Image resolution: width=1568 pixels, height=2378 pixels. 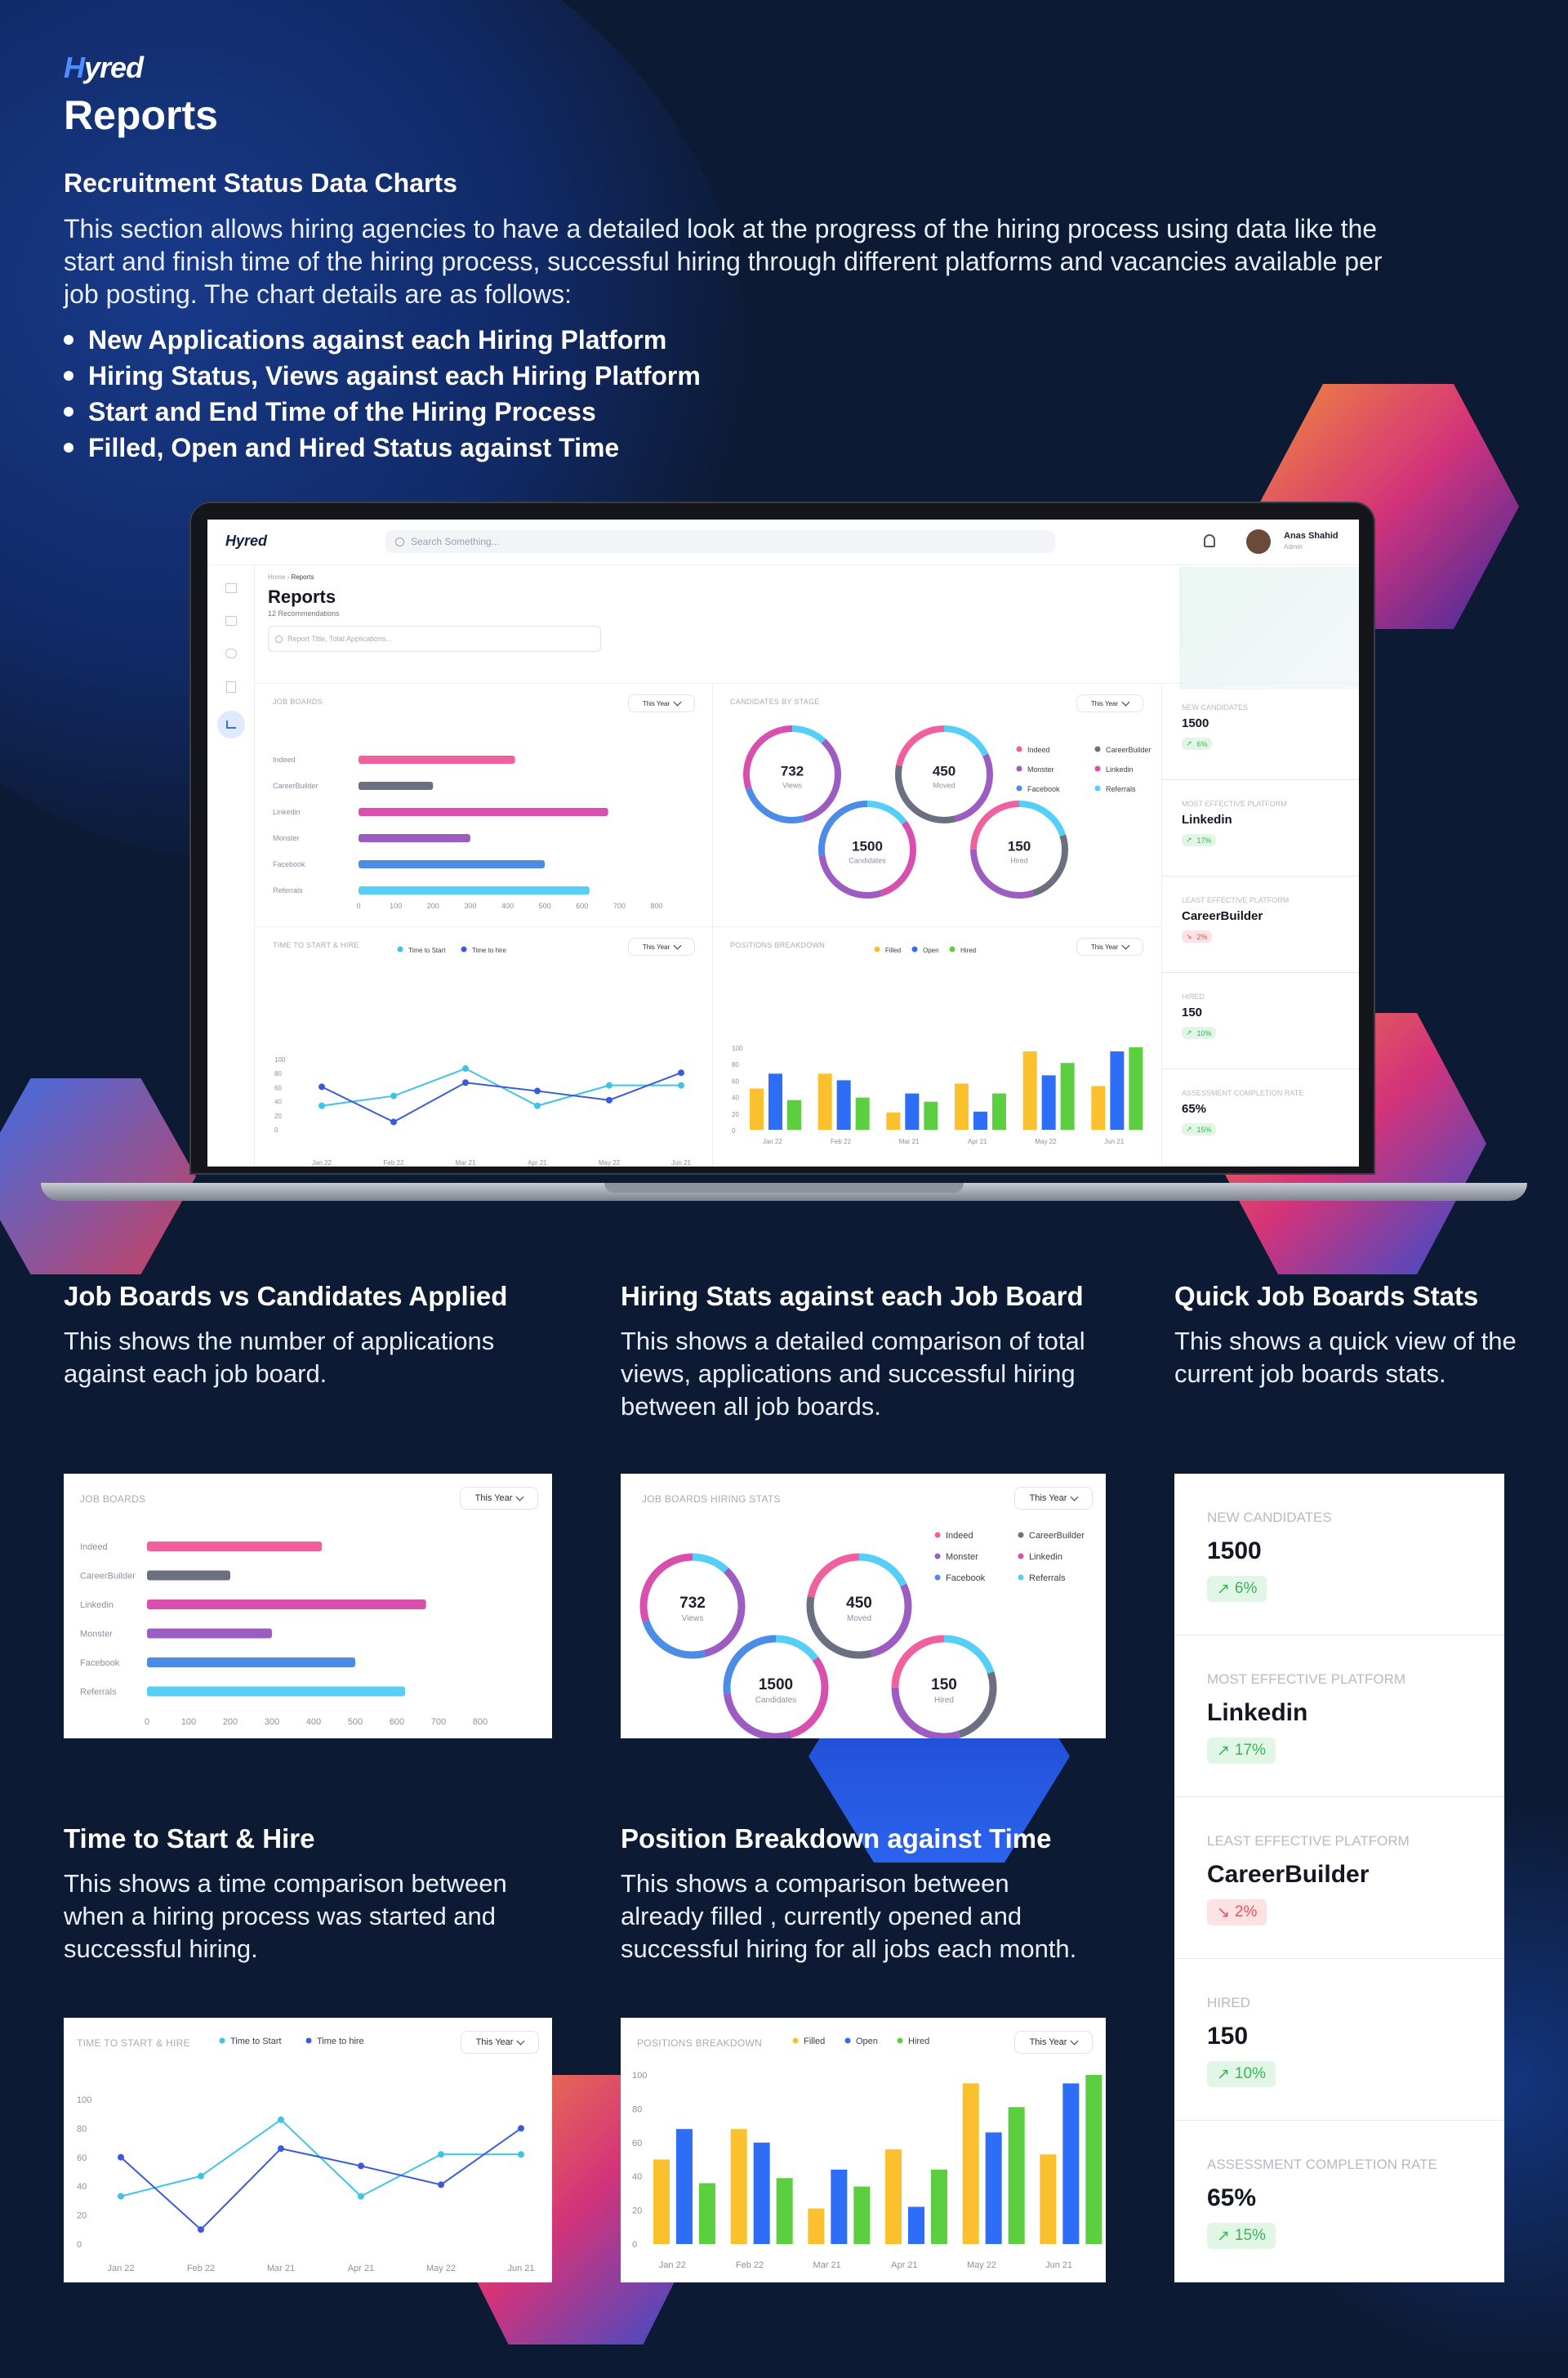 I want to click on y-tick: 60, so click(x=735, y=1081).